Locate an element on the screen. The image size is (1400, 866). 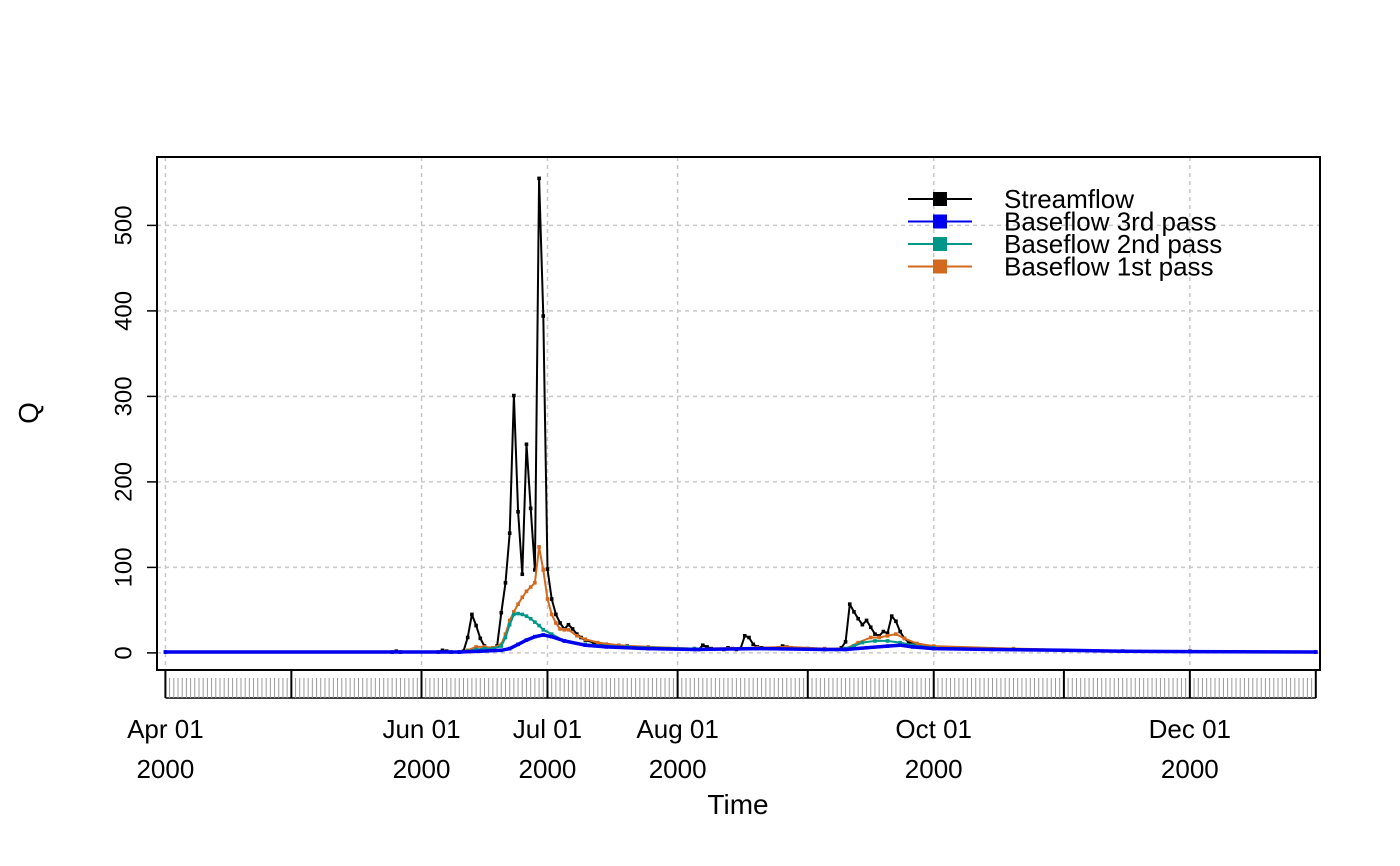
x-tick-label: Aug 01 is located at coordinates (677, 729).